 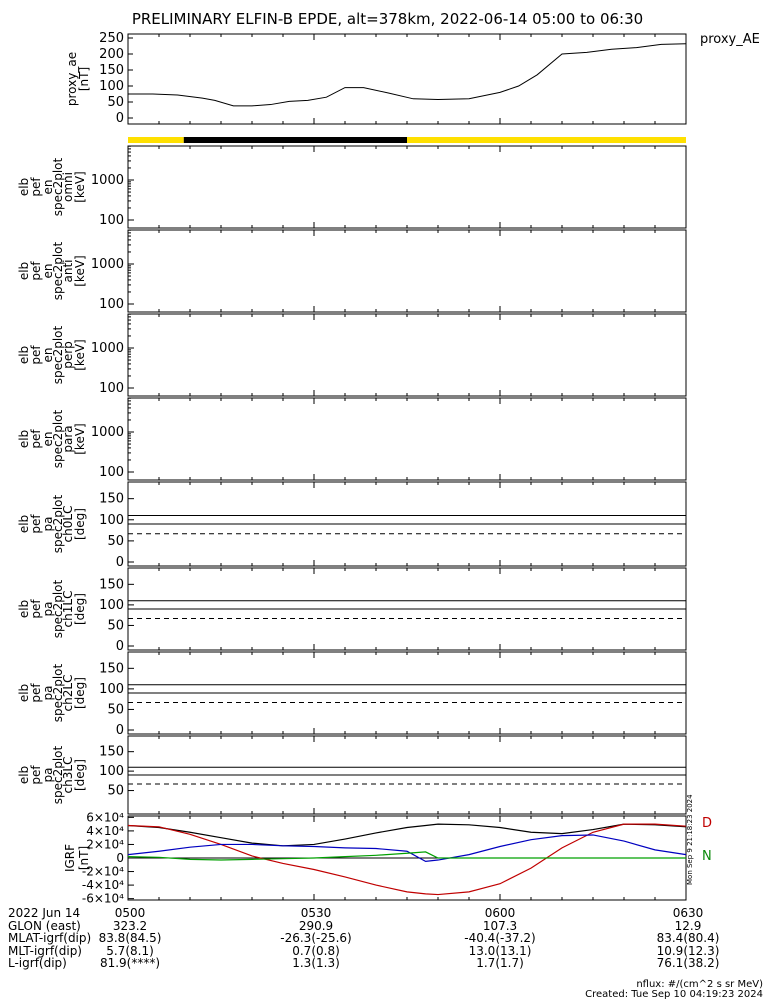 What do you see at coordinates (36, 775) in the screenshot?
I see `ch3LC-ylabel: pef` at bounding box center [36, 775].